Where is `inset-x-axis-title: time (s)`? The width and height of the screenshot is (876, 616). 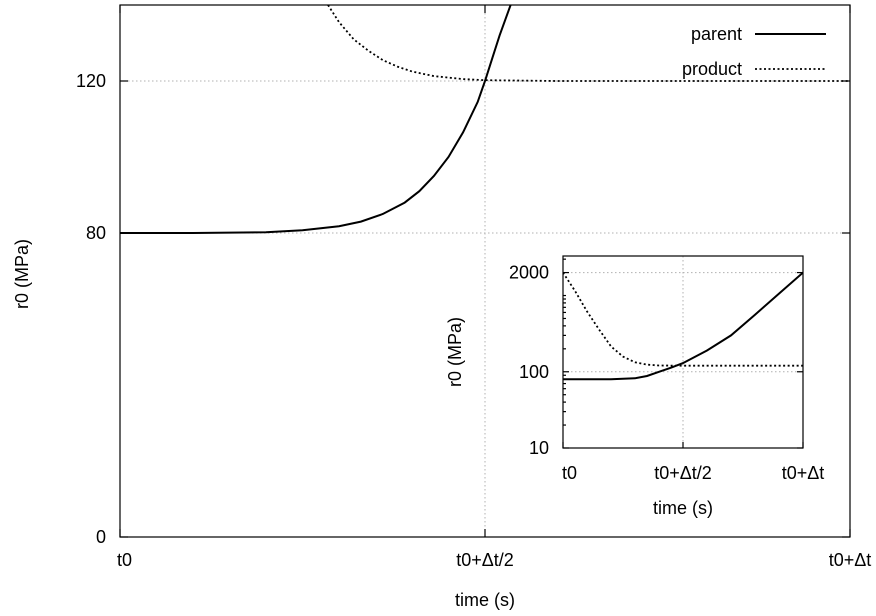 inset-x-axis-title: time (s) is located at coordinates (683, 508).